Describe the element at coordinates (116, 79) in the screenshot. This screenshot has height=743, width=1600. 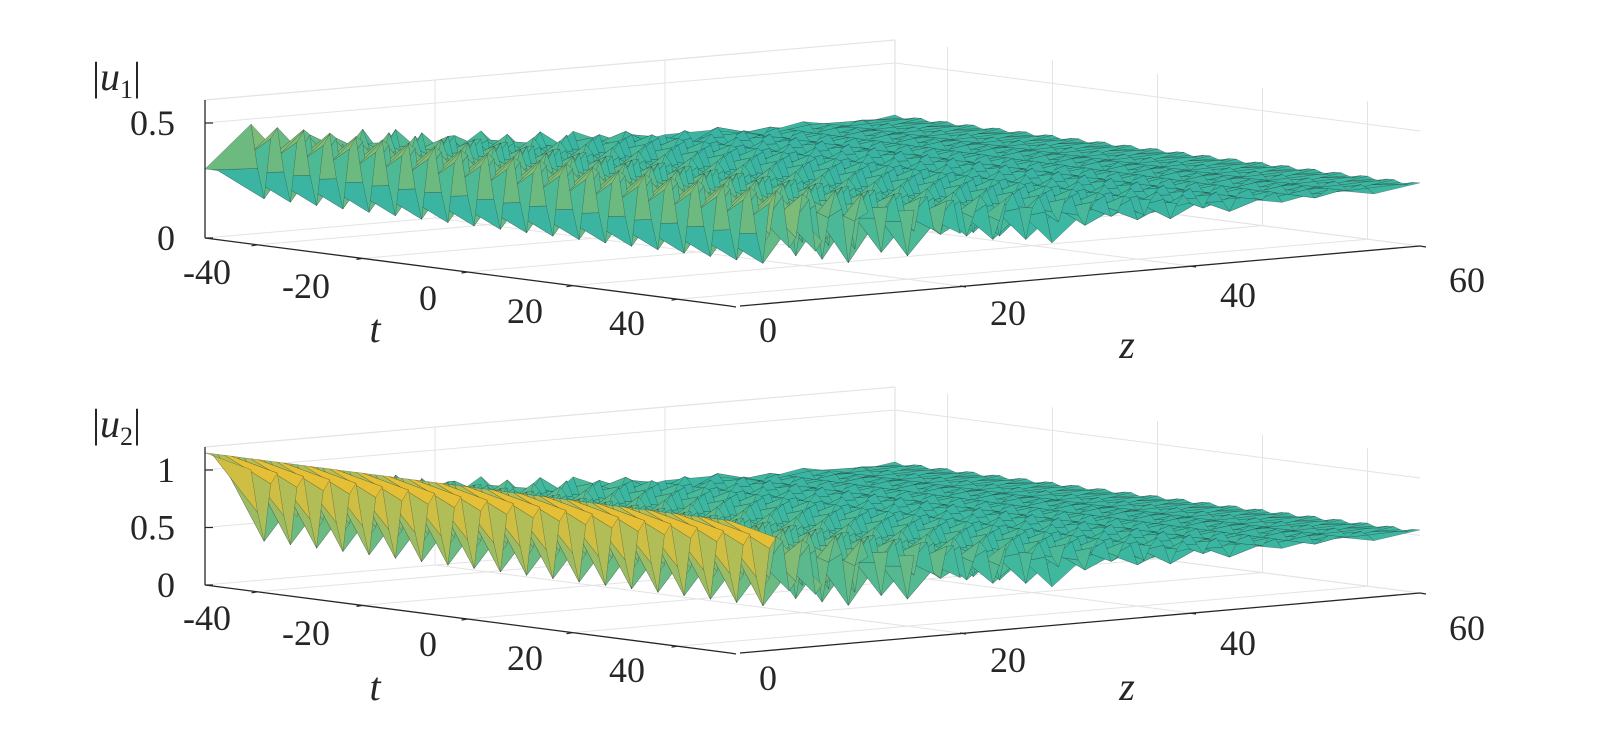
I see `value-axis-label: |u1|` at that location.